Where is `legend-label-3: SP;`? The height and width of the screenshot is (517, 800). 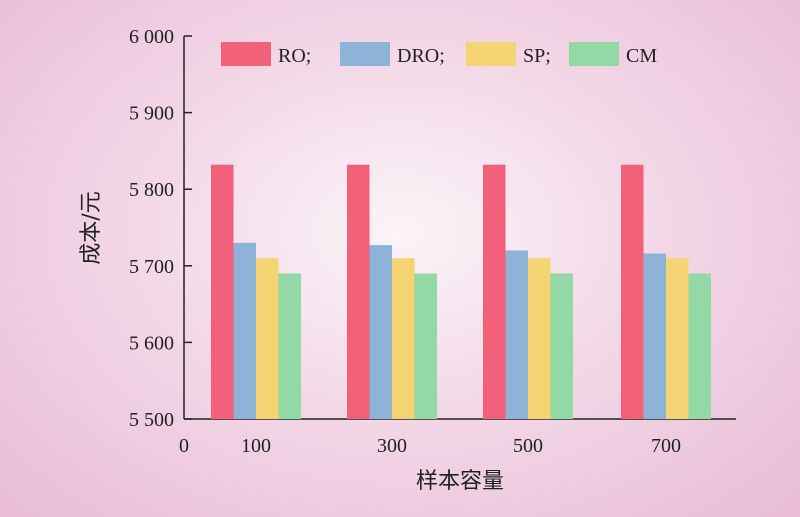
legend-label-3: SP; is located at coordinates (537, 56).